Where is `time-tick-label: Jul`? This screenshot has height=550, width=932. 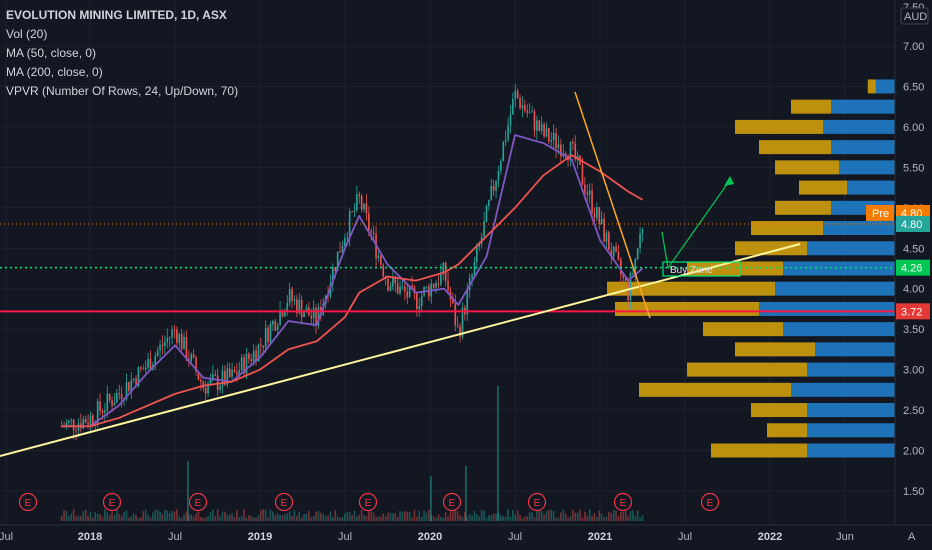
time-tick-label: Jul is located at coordinates (175, 537).